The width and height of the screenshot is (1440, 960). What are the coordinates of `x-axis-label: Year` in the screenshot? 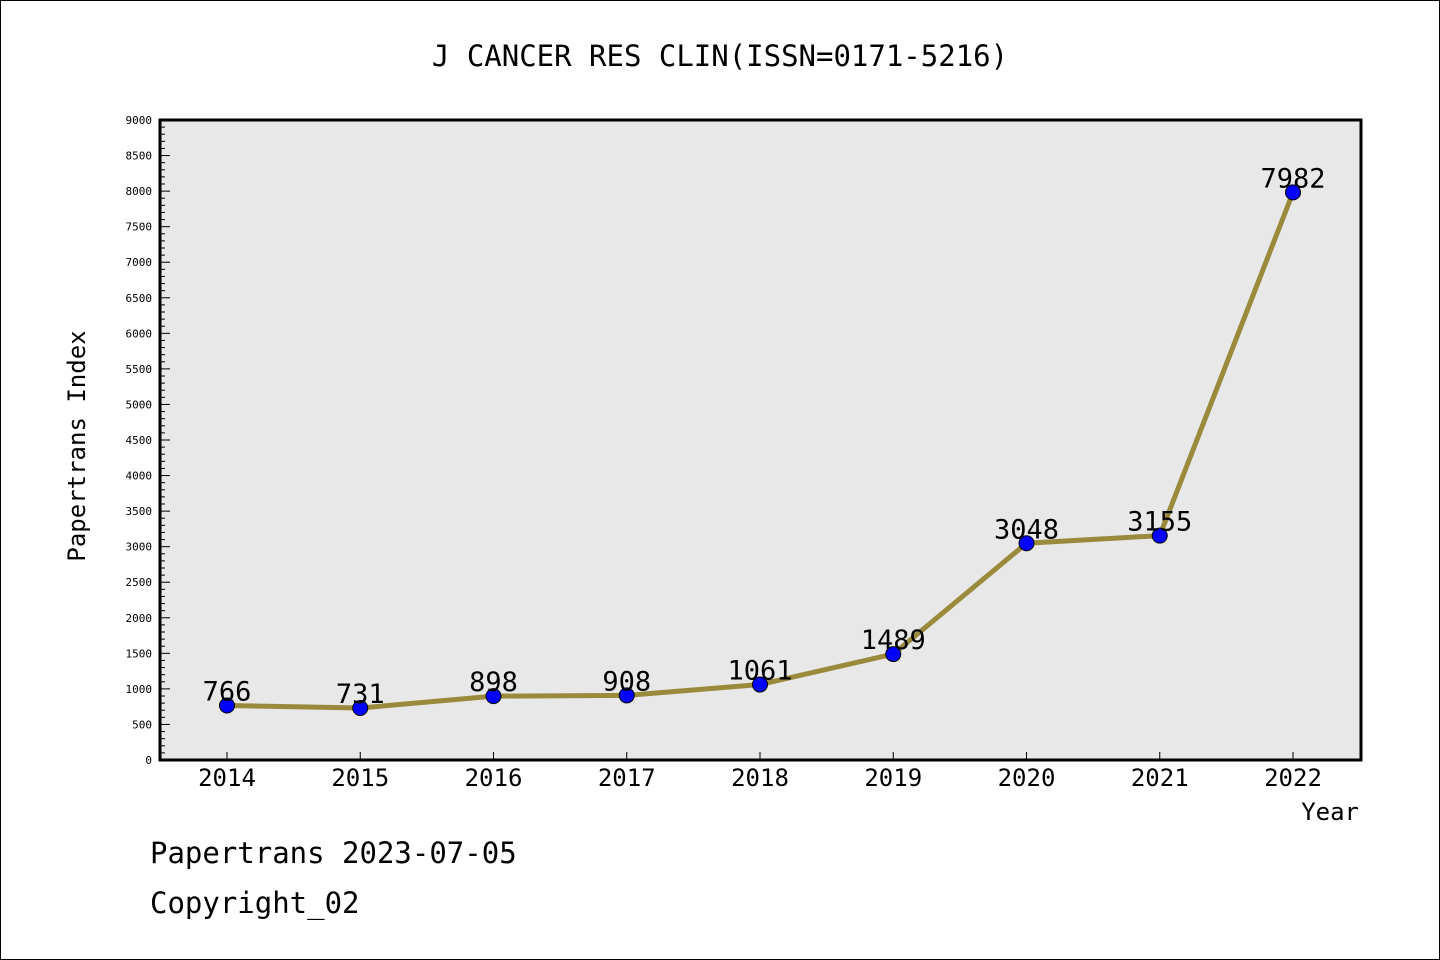 It's located at (1330, 812).